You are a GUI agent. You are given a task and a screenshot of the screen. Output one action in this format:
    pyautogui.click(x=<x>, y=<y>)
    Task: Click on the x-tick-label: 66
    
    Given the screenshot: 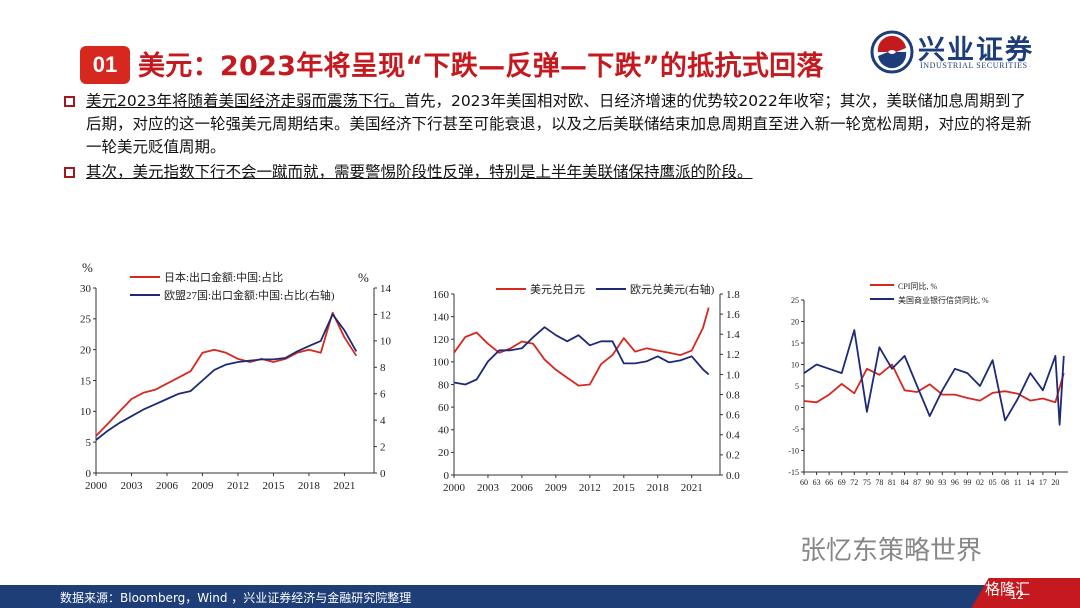 What is the action you would take?
    pyautogui.click(x=829, y=482)
    